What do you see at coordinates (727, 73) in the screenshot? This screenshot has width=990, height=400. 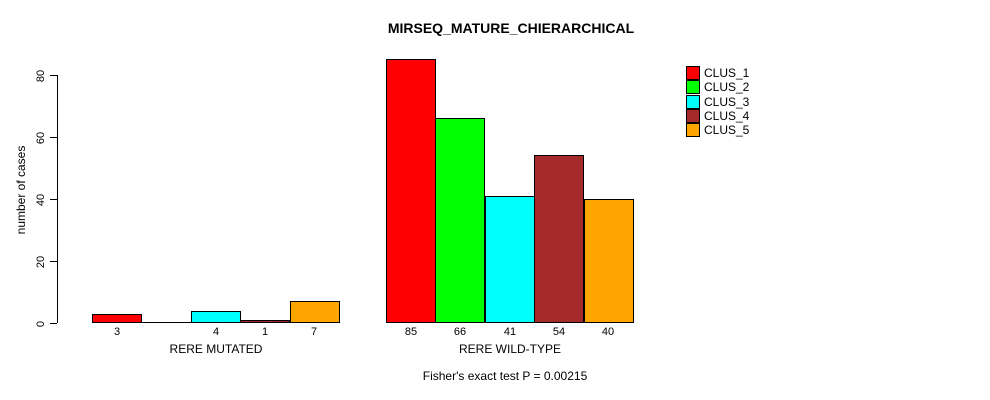 I see `legend-label: CLUS_1` at bounding box center [727, 73].